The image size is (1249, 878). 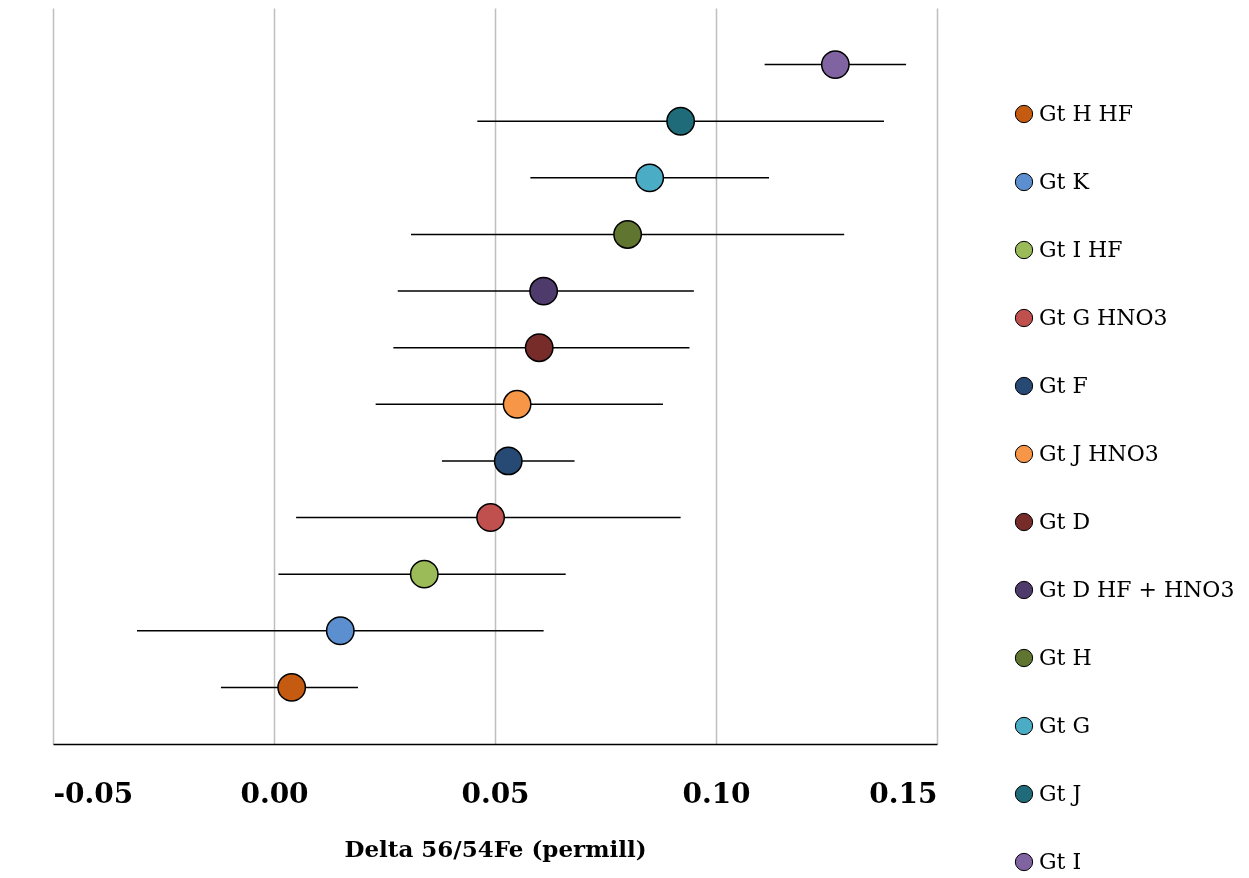 I want to click on legend-label: Gt G, so click(x=1064, y=725).